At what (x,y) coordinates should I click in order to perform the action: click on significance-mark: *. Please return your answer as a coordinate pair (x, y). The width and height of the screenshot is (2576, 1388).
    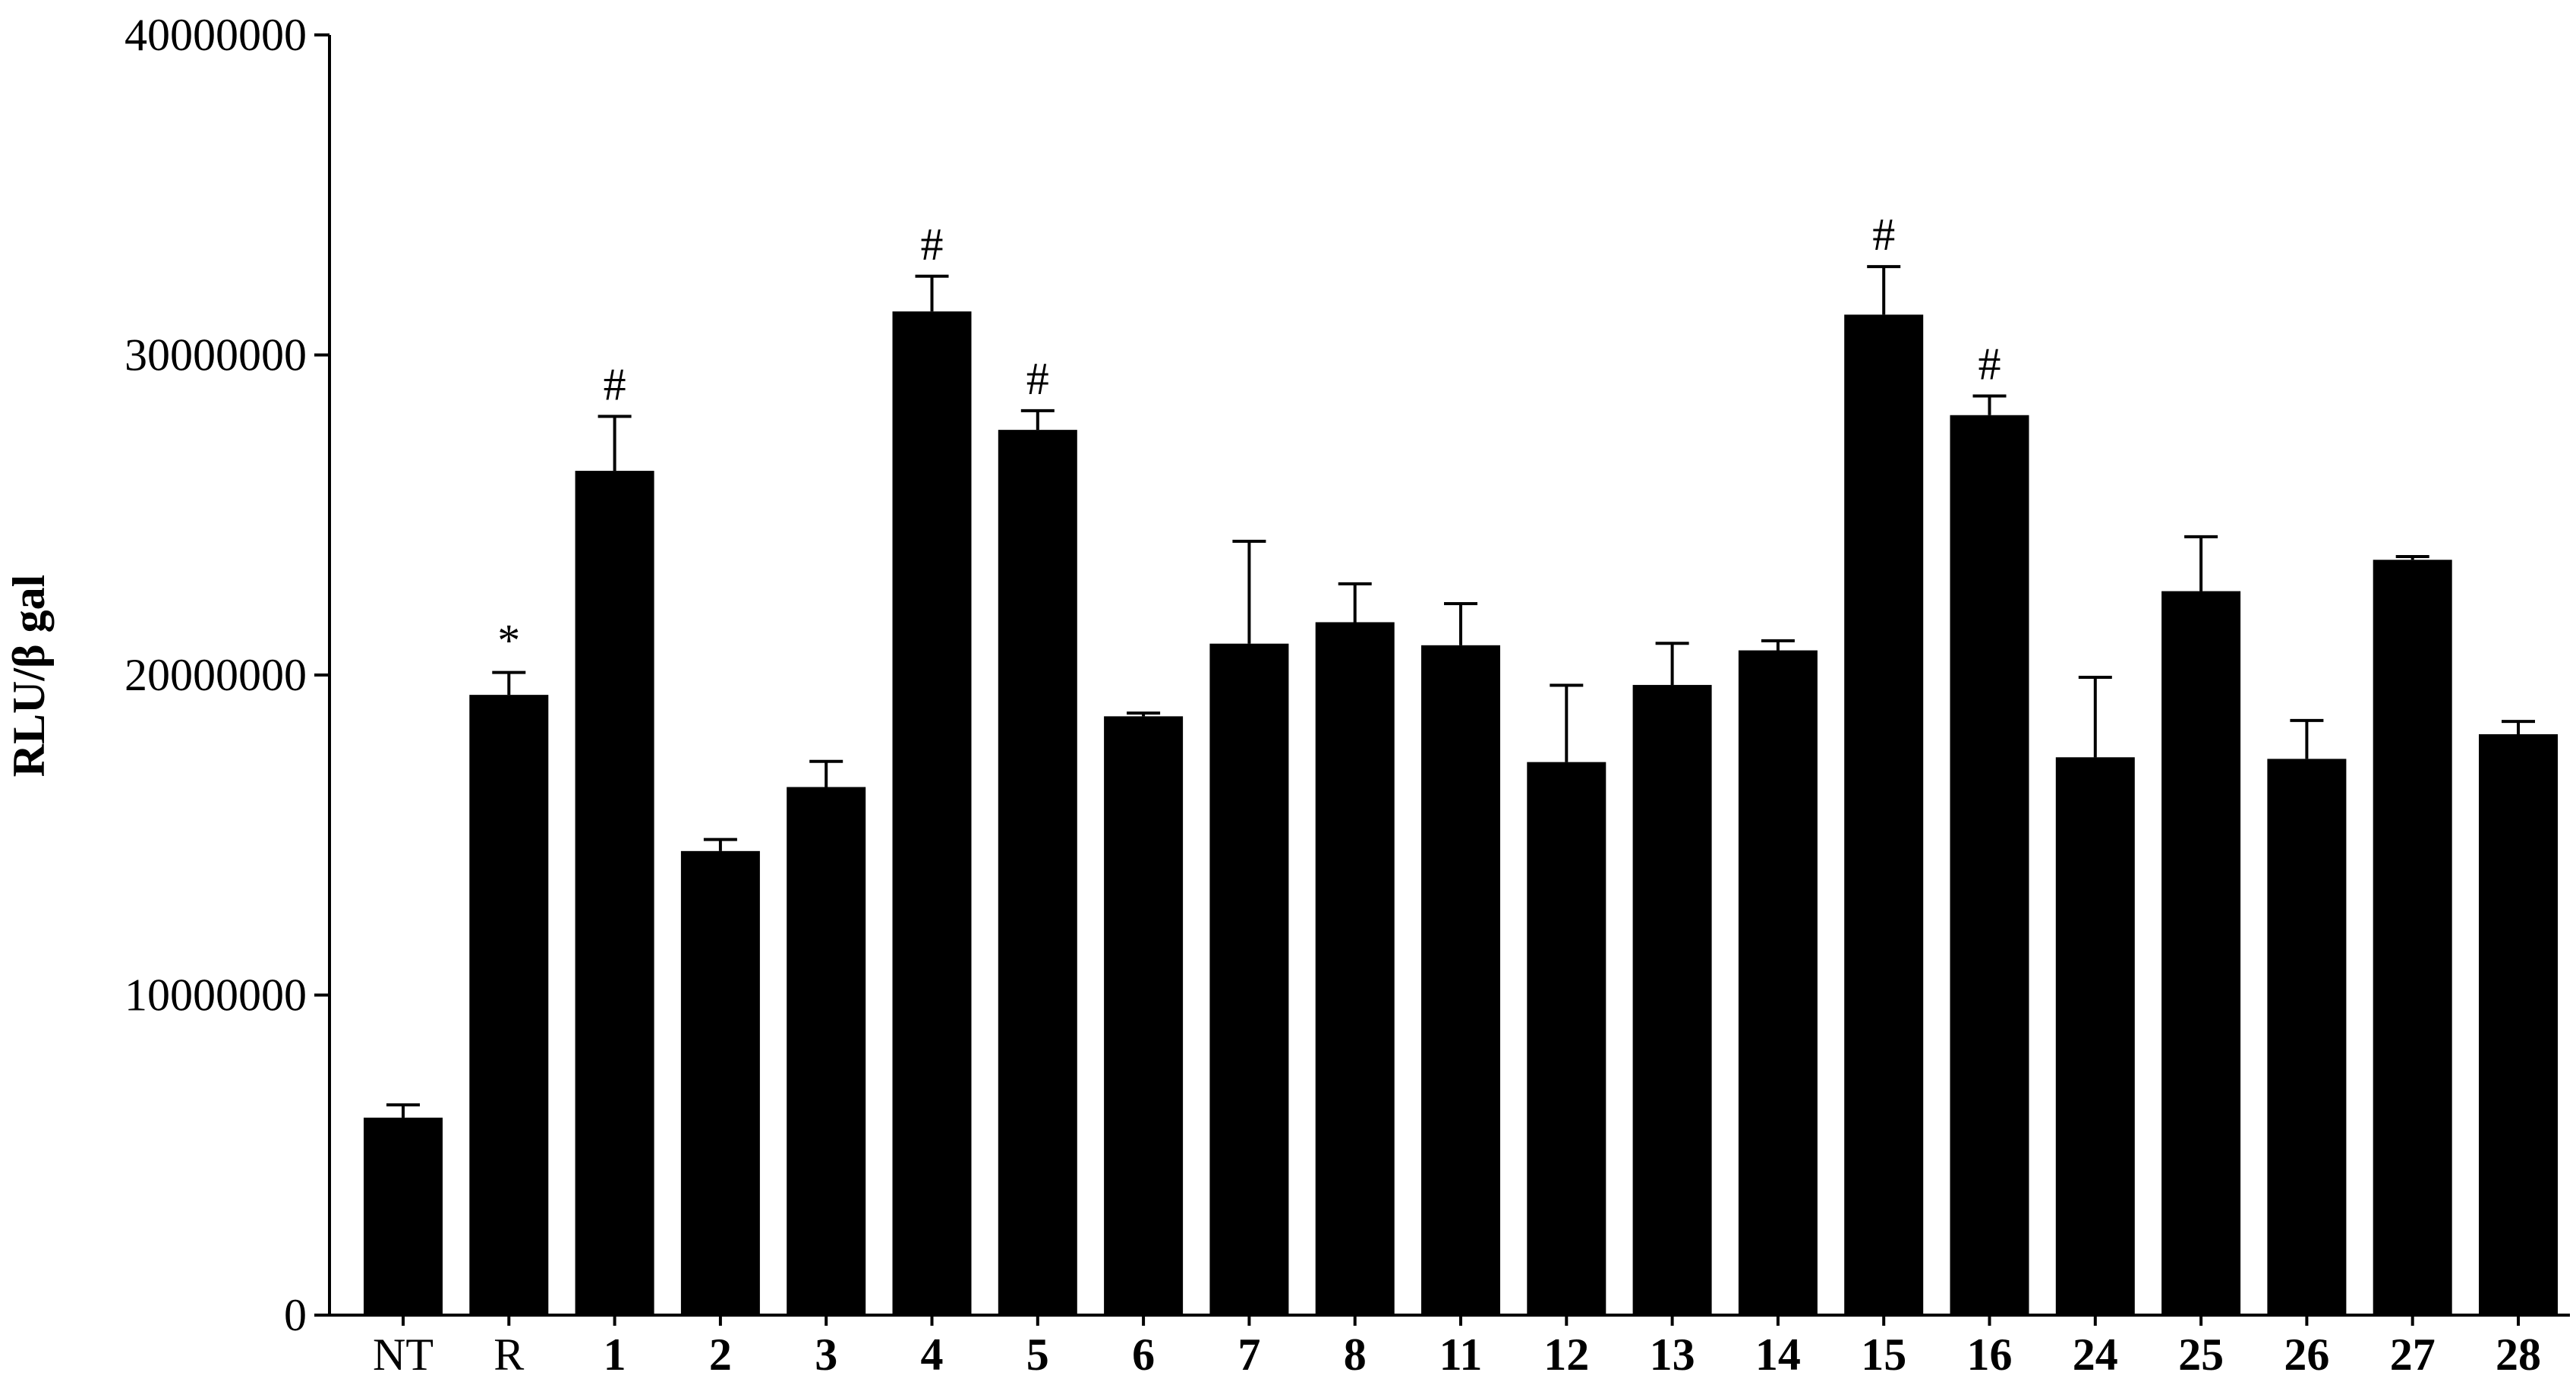
    Looking at the image, I should click on (508, 641).